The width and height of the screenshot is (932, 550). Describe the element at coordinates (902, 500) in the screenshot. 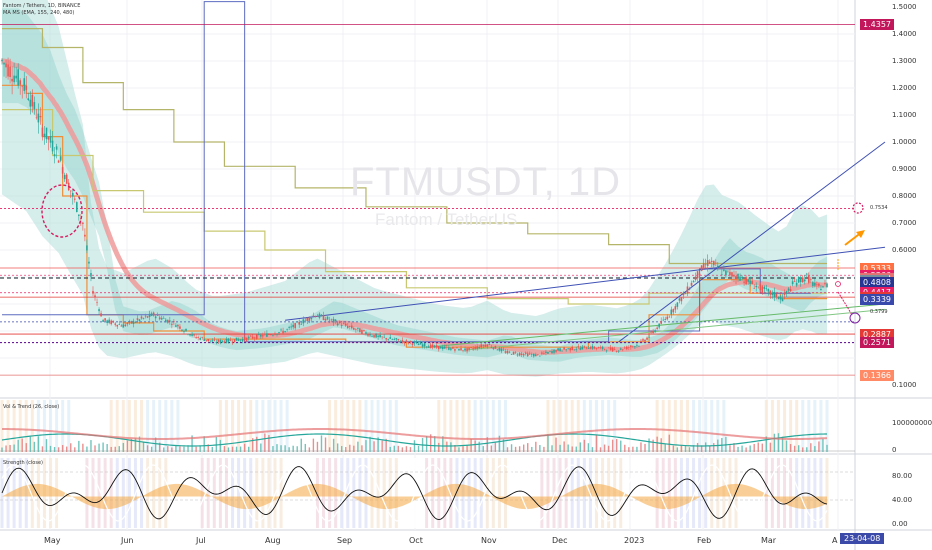

I see `strength-axis-tick: 40.00` at that location.